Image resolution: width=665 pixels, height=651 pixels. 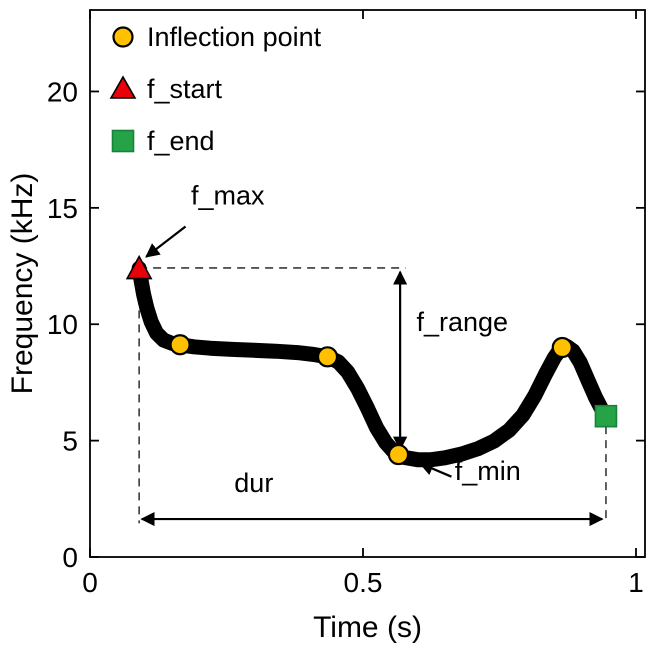 What do you see at coordinates (62, 91) in the screenshot?
I see `y-tick-label-20: 20` at bounding box center [62, 91].